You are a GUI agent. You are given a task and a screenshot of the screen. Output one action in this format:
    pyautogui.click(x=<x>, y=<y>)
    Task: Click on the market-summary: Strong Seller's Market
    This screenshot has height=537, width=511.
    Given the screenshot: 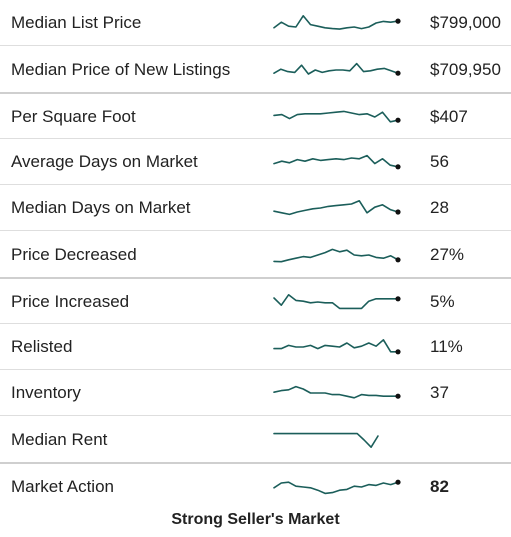 What is the action you would take?
    pyautogui.click(x=255, y=519)
    